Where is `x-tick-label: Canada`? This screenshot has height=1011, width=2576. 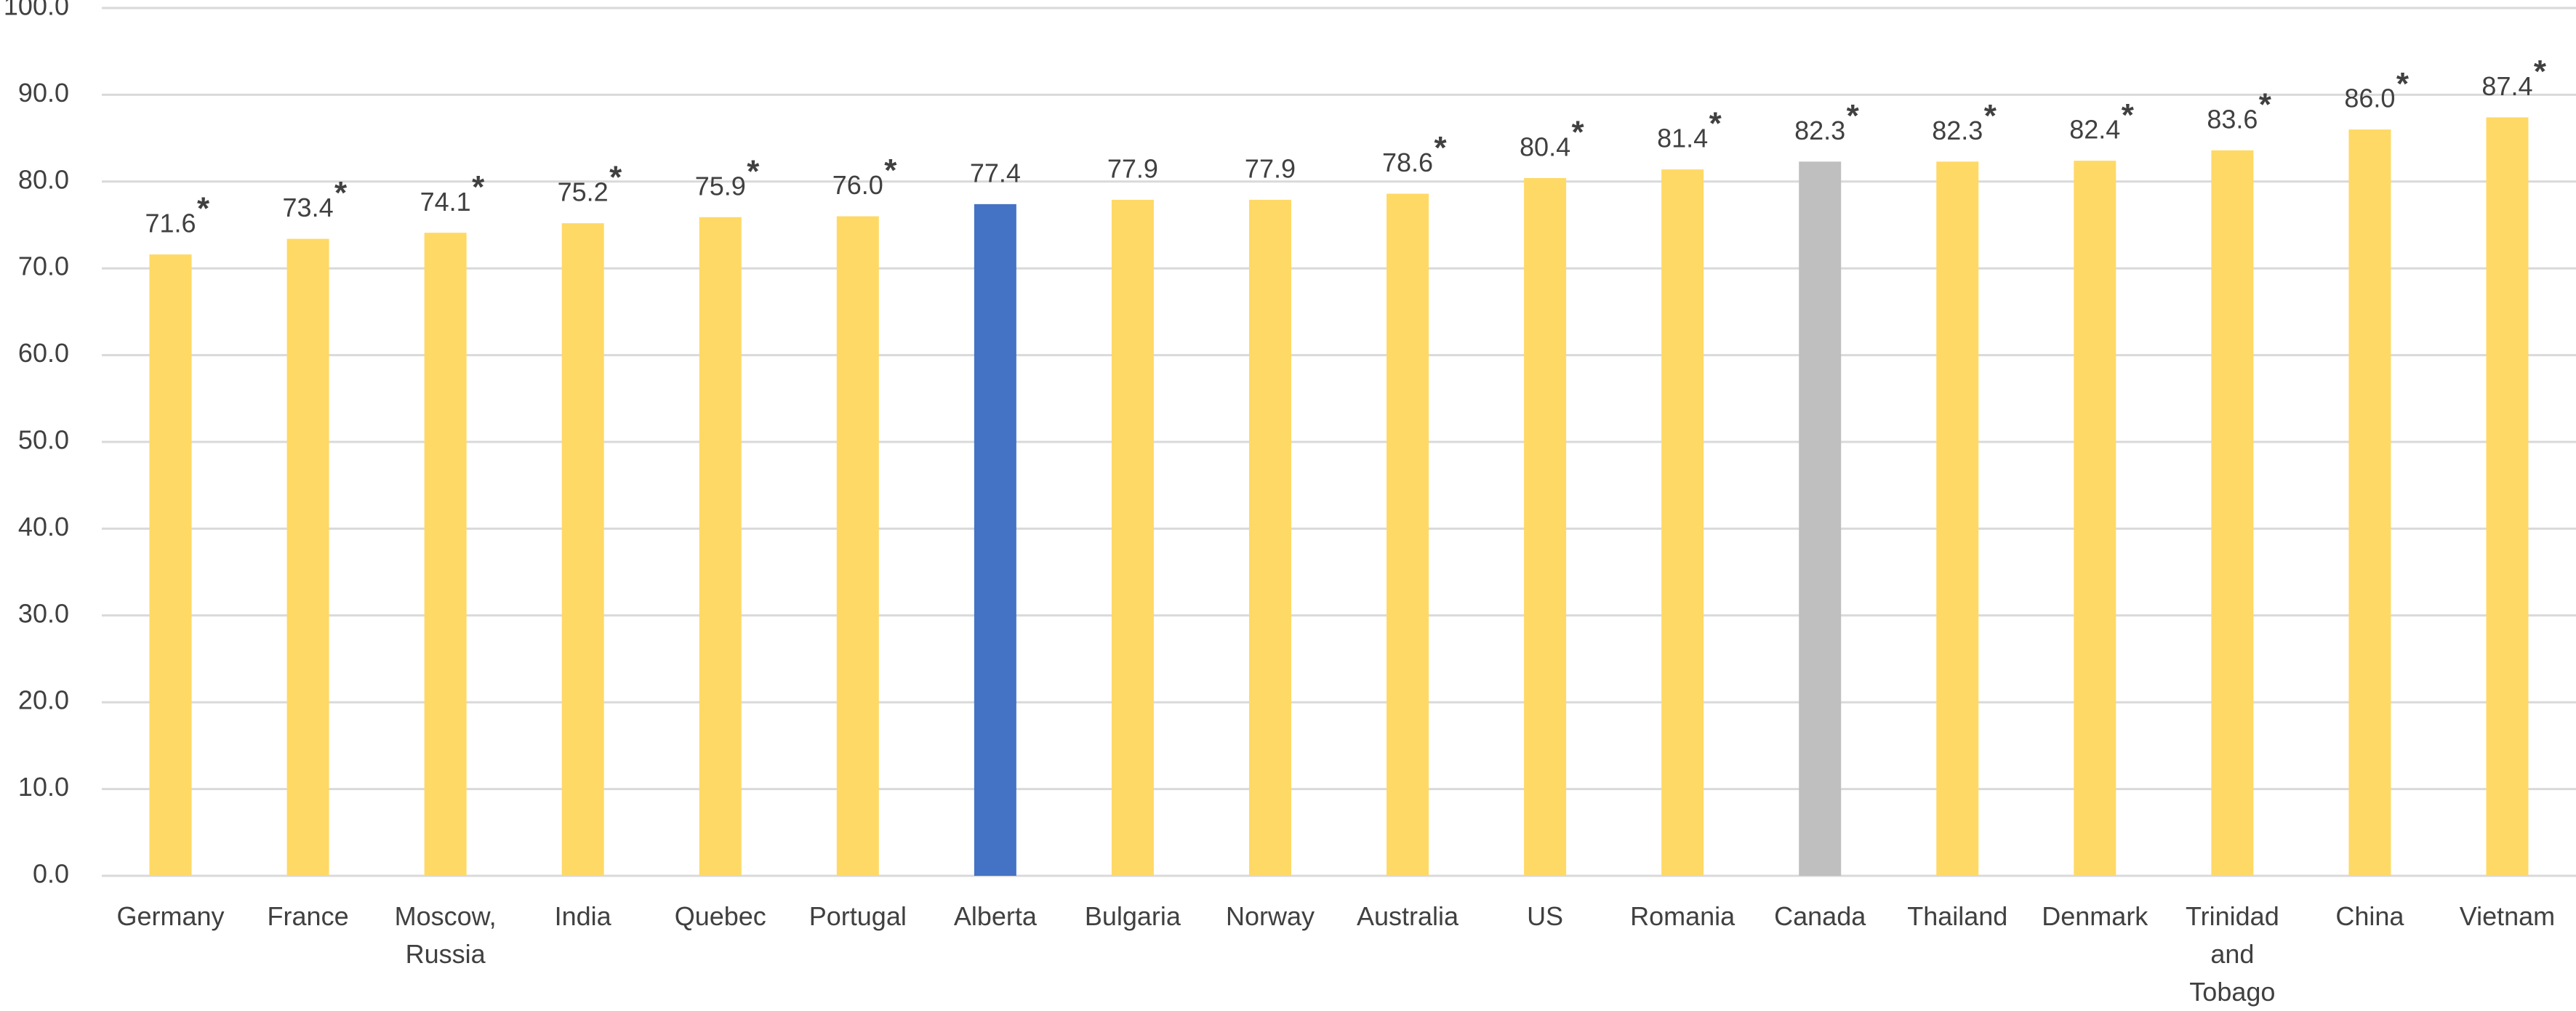 x-tick-label: Canada is located at coordinates (1820, 916).